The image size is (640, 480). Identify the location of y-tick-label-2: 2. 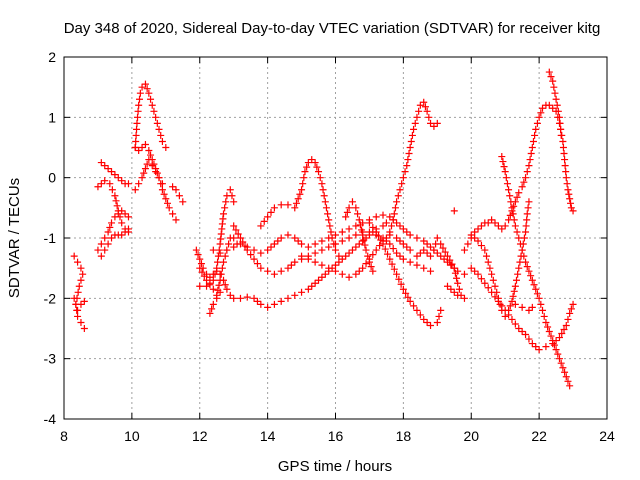
(52, 57).